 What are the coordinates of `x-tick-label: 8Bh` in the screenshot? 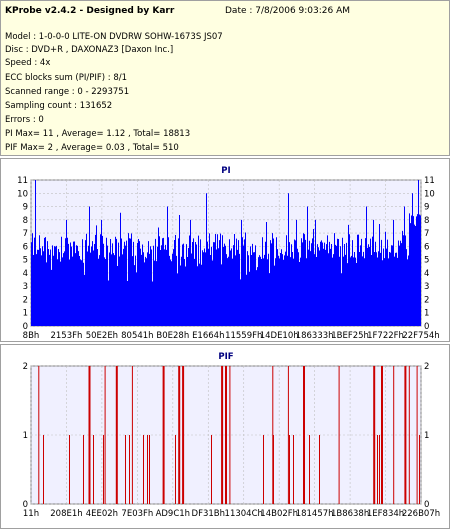 It's located at (31, 336).